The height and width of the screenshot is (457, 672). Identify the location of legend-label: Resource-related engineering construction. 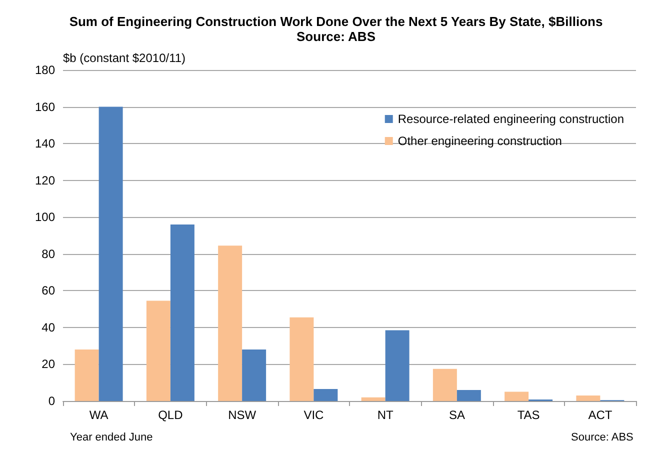
(511, 119).